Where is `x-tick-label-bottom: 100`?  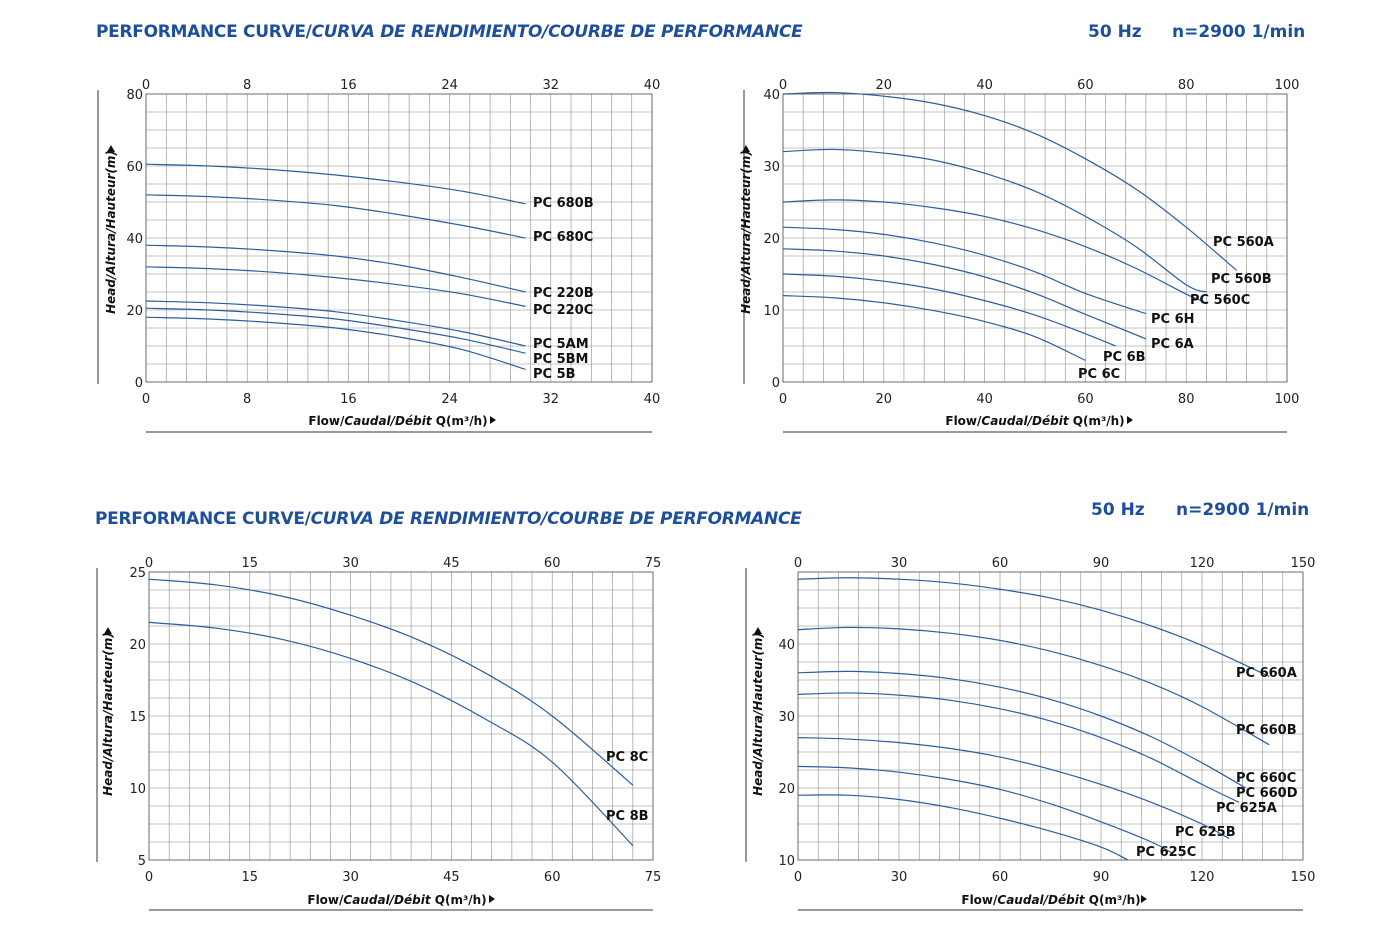 x-tick-label-bottom: 100 is located at coordinates (1287, 399).